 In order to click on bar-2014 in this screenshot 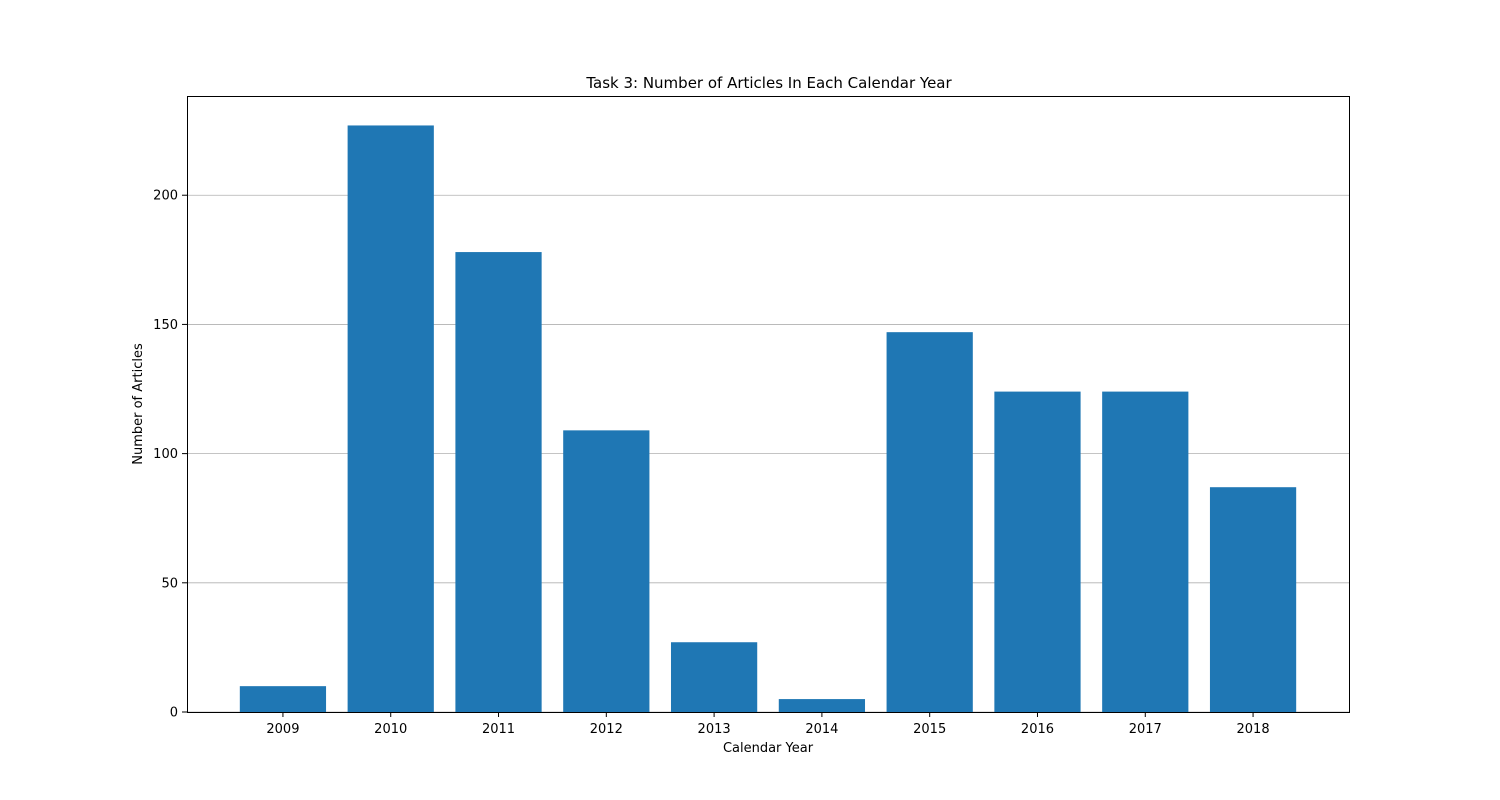, I will do `click(822, 705)`.